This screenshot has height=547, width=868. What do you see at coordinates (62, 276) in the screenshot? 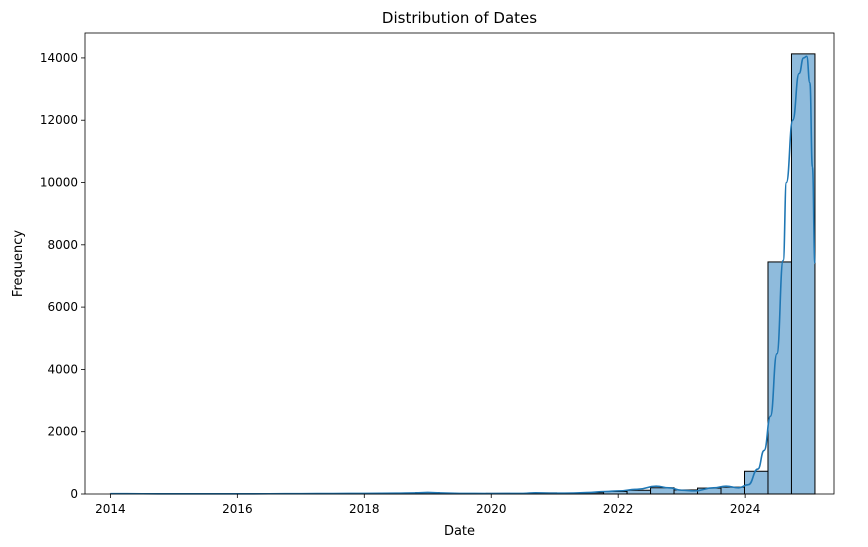
I see `y-axis-ticks: 0 2000 4000 6000 8000 10000 12000 14000` at bounding box center [62, 276].